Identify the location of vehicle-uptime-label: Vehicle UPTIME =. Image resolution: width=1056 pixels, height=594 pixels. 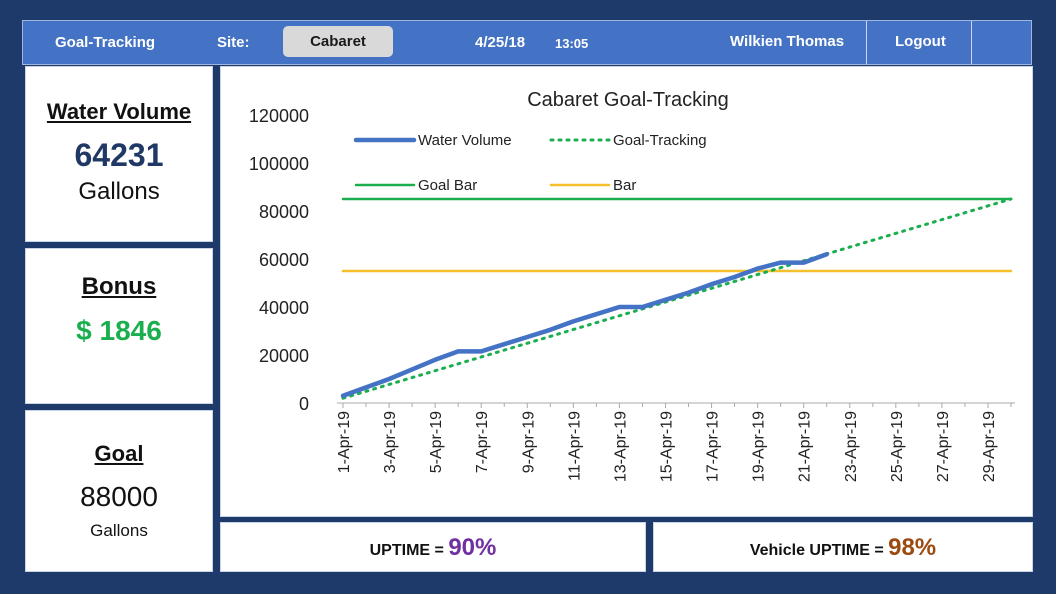
(816, 550).